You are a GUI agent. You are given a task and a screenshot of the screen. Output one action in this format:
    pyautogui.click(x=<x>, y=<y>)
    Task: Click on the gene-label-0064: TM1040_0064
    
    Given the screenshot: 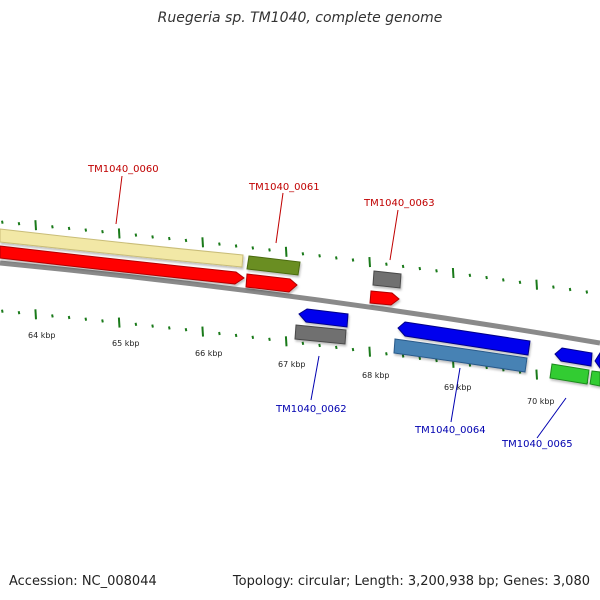 What is the action you would take?
    pyautogui.click(x=450, y=430)
    